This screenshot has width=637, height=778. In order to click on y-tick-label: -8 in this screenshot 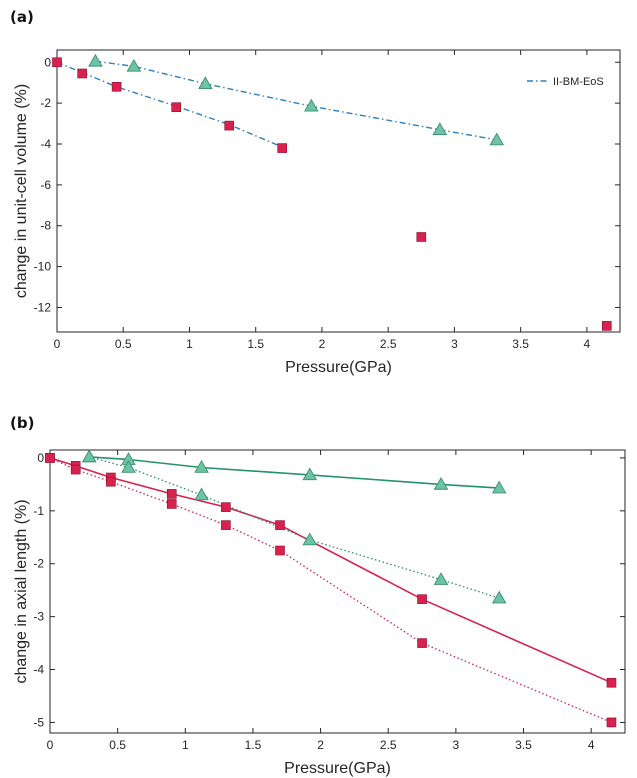, I will do `click(45, 226)`.